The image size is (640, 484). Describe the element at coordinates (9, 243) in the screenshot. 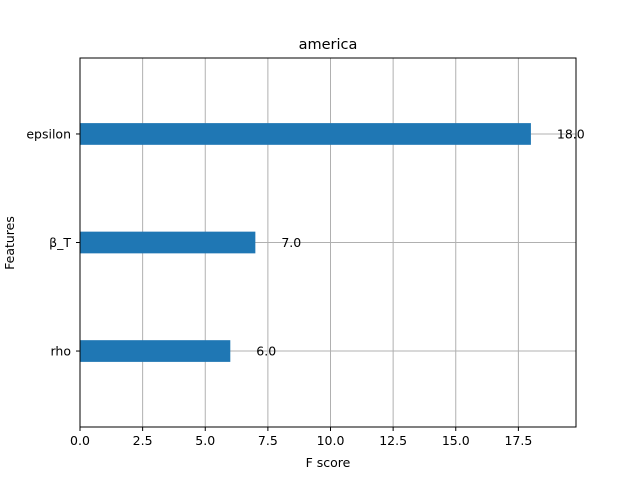

I see `y-axis-label: Features` at that location.